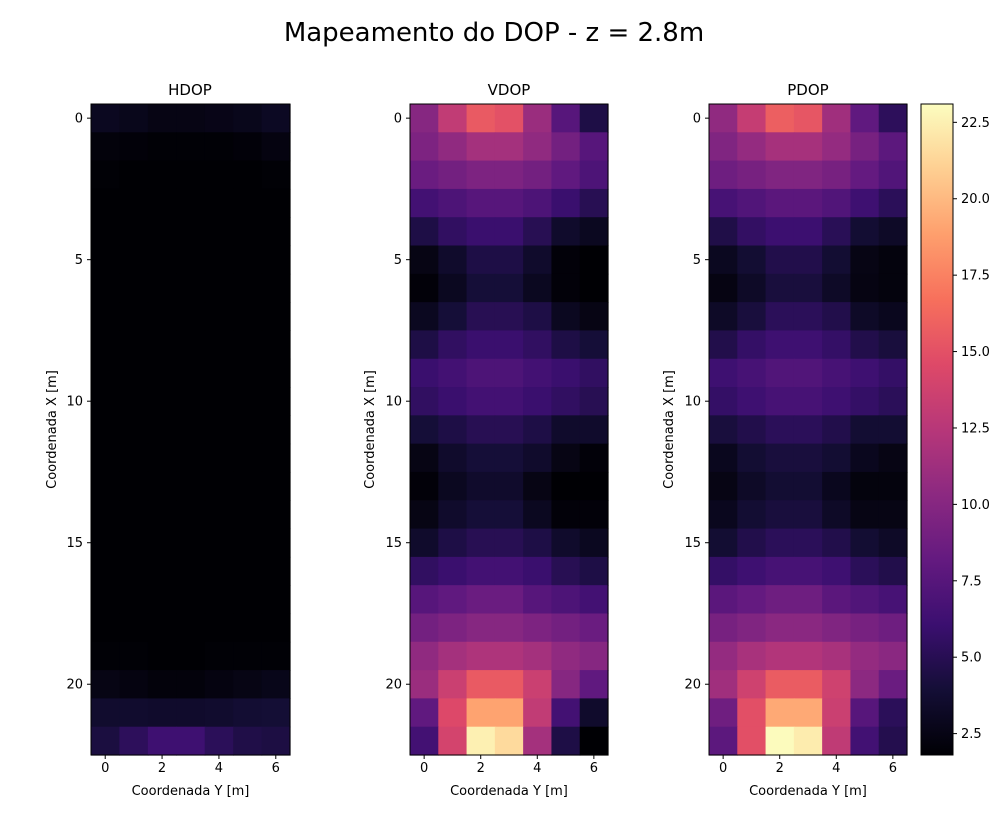 The image size is (1008, 817). Describe the element at coordinates (397, 402) in the screenshot. I see `vdop-y-ticks: 0 5 10 15 20` at that location.